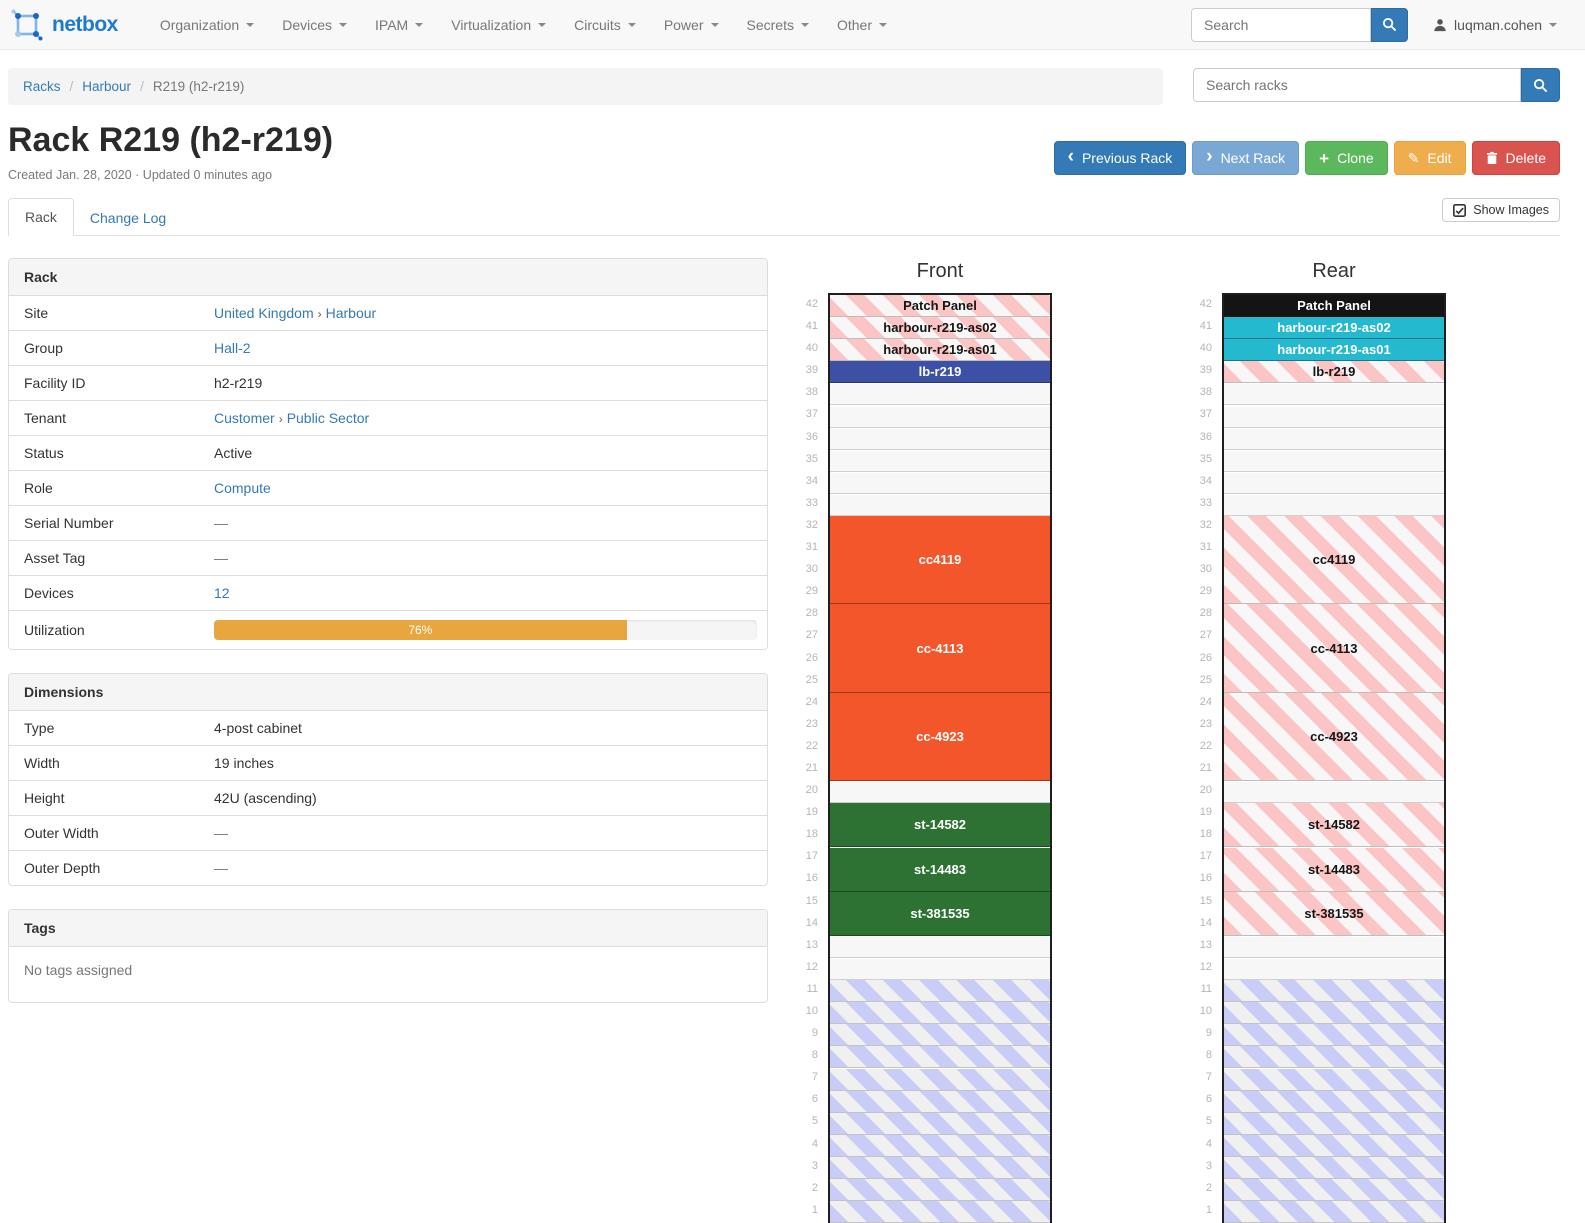  Describe the element at coordinates (1390, 24) in the screenshot. I see `global-search-button` at that location.